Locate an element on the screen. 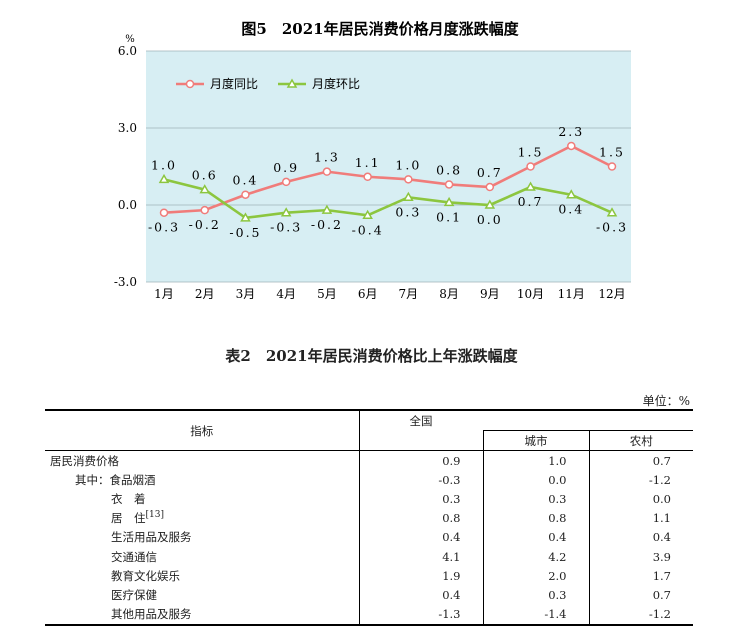 The height and width of the screenshot is (637, 743). cell-urban: 1.0 is located at coordinates (536, 460).